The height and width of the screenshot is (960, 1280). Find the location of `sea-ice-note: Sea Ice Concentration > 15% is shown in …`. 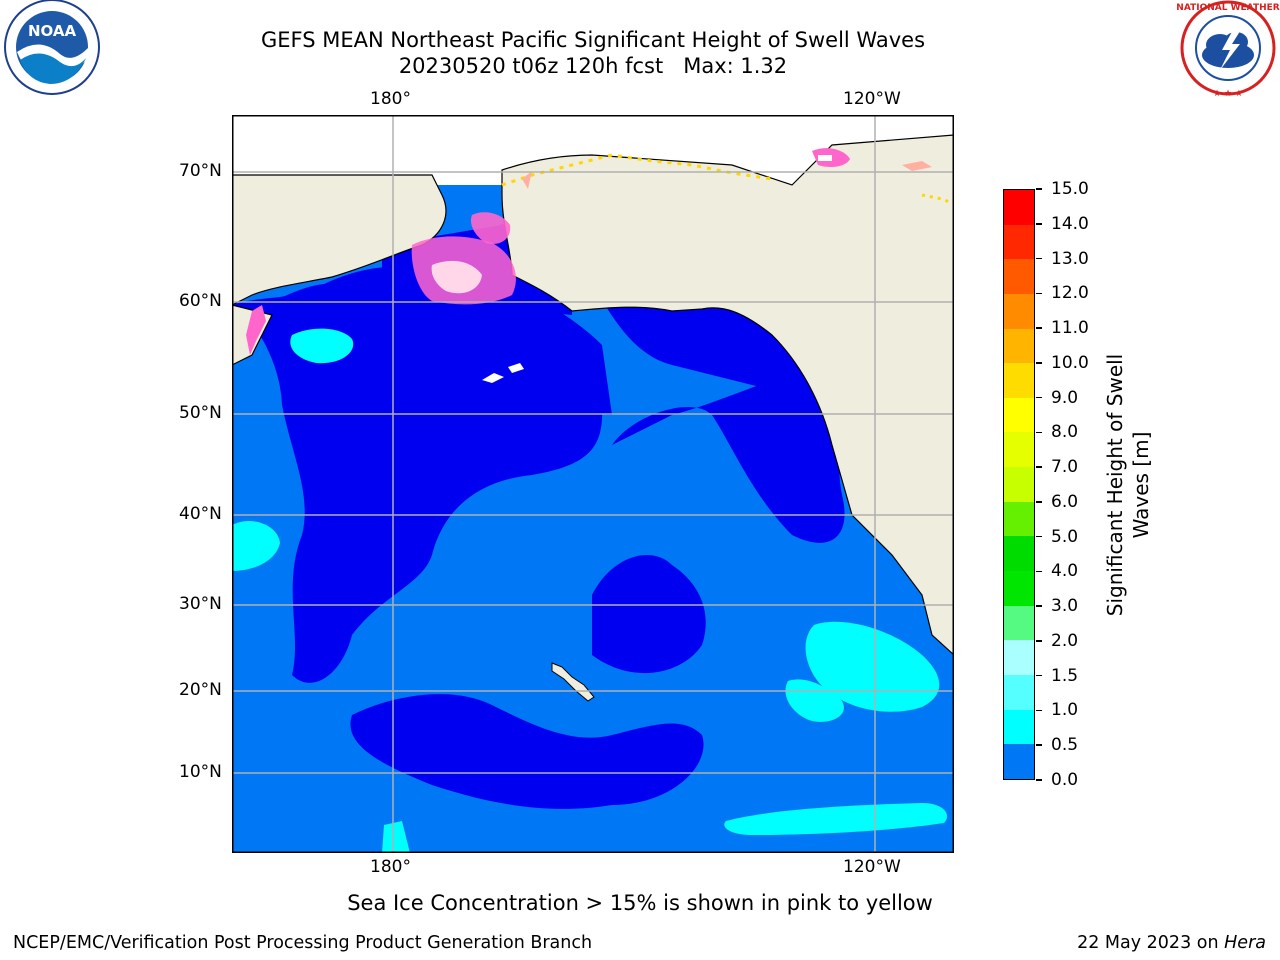

sea-ice-note: Sea Ice Concentration > 15% is shown in … is located at coordinates (640, 903).